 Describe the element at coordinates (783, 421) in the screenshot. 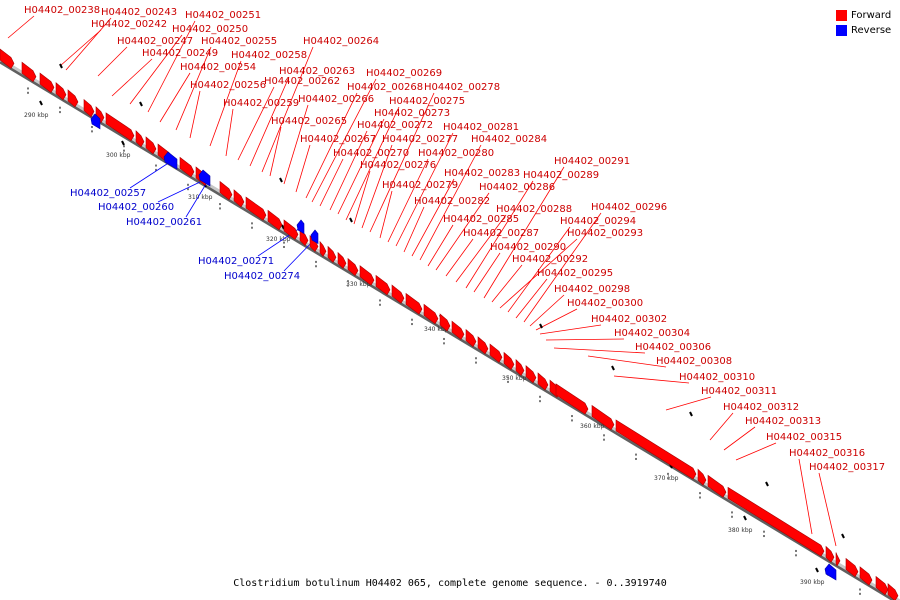

I see `forward-gene-label: H04402_00313` at that location.